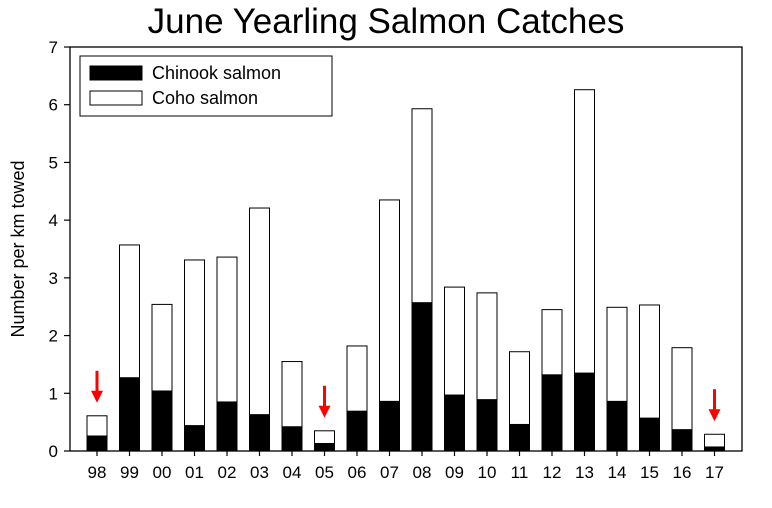 The width and height of the screenshot is (772, 508). I want to click on x-tick-label: 10, so click(487, 472).